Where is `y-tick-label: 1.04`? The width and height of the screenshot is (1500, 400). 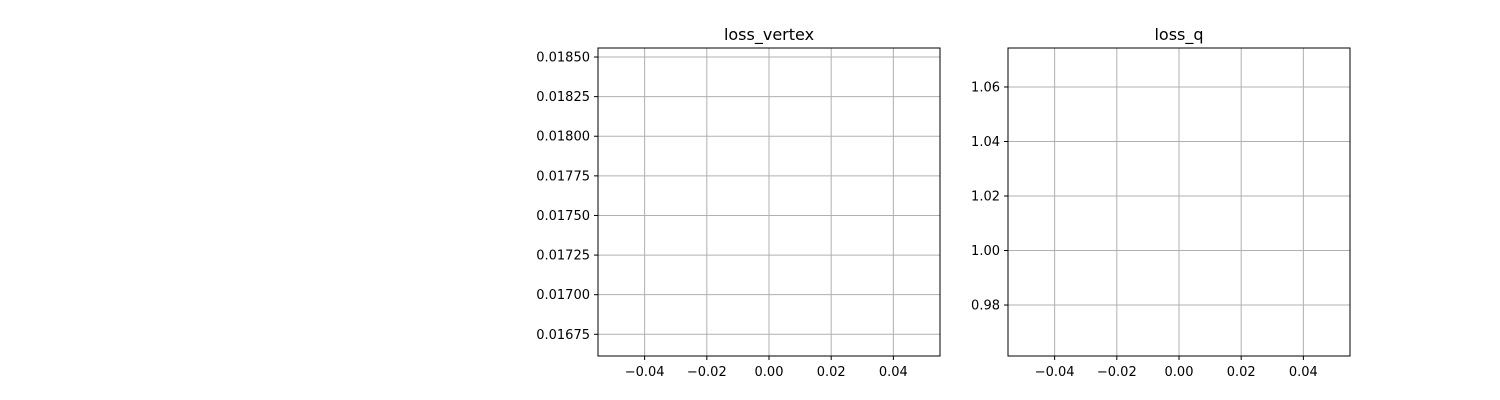
y-tick-label: 1.04 is located at coordinates (985, 142).